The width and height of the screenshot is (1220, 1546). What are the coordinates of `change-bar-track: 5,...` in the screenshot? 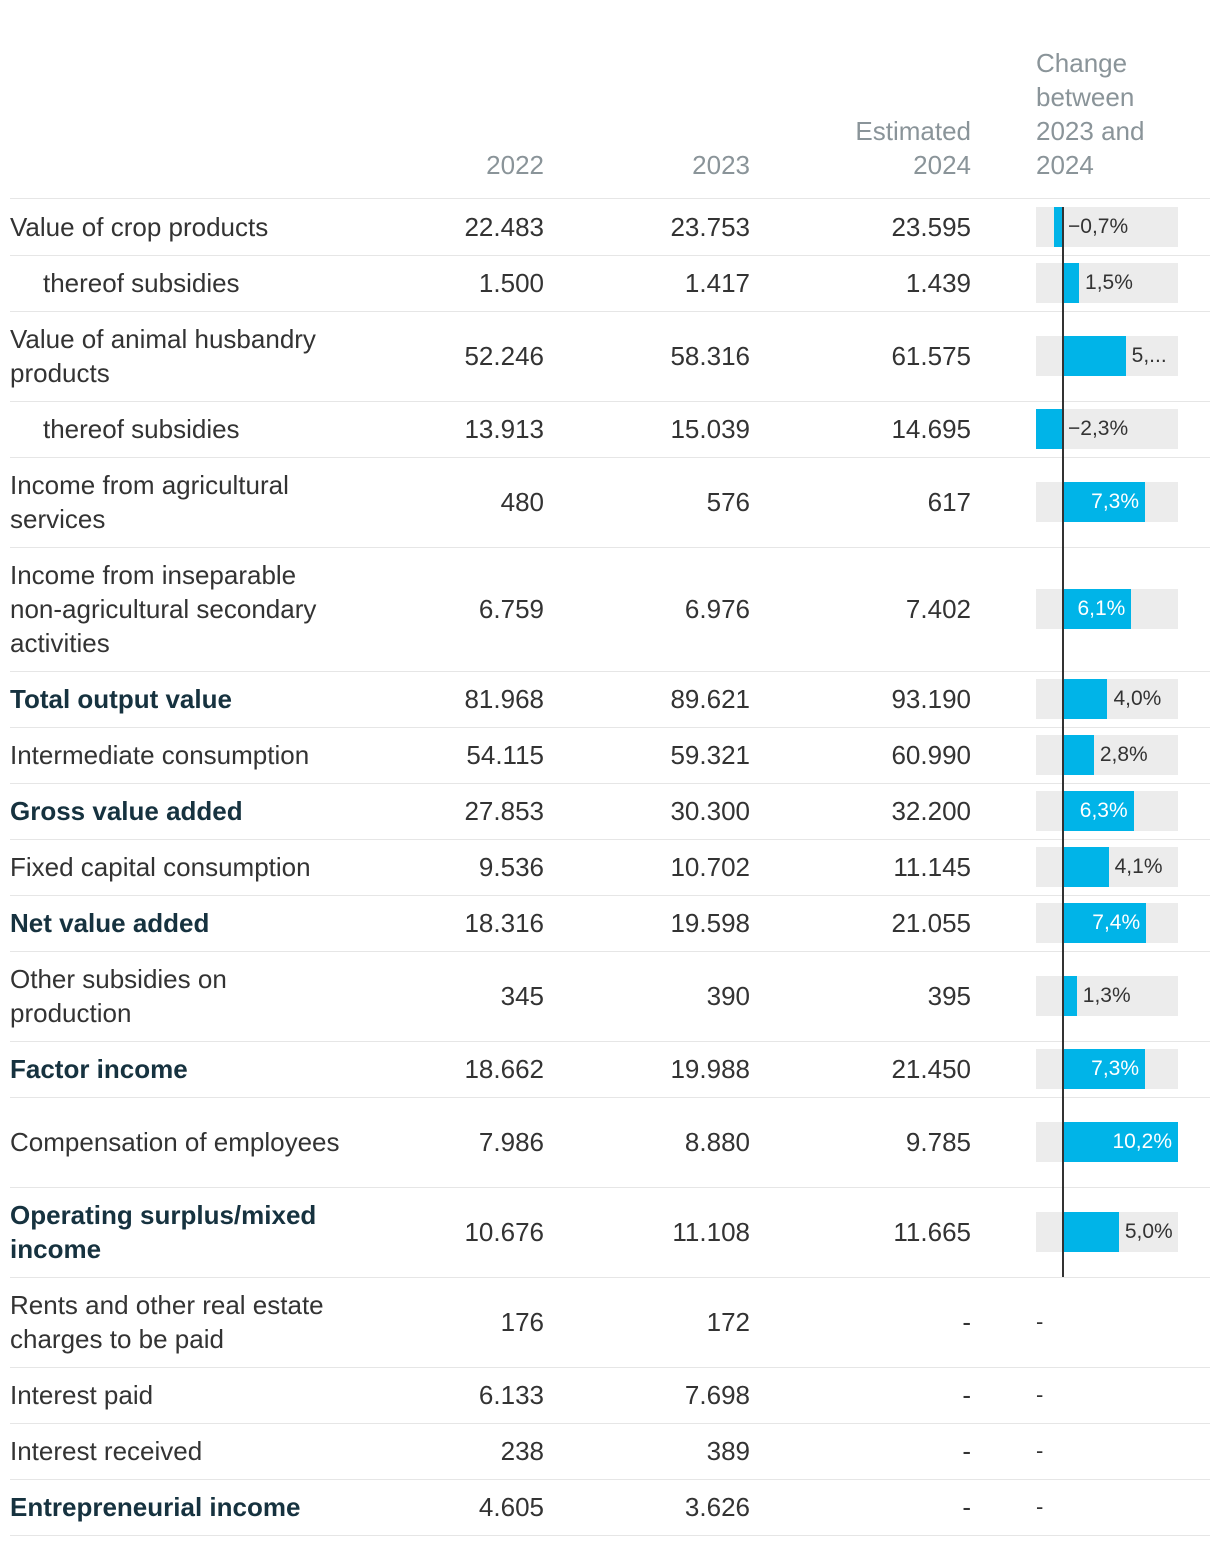 It's located at (1107, 356).